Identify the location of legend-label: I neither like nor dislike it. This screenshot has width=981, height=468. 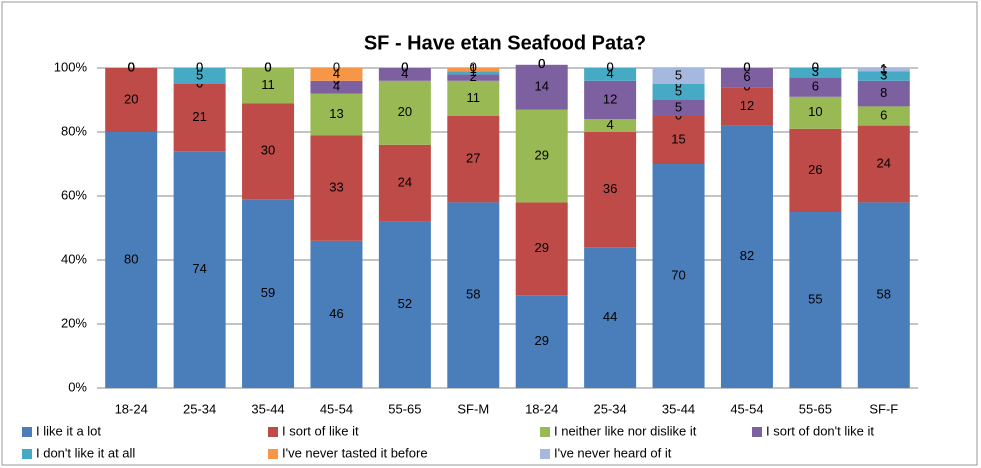
(625, 430).